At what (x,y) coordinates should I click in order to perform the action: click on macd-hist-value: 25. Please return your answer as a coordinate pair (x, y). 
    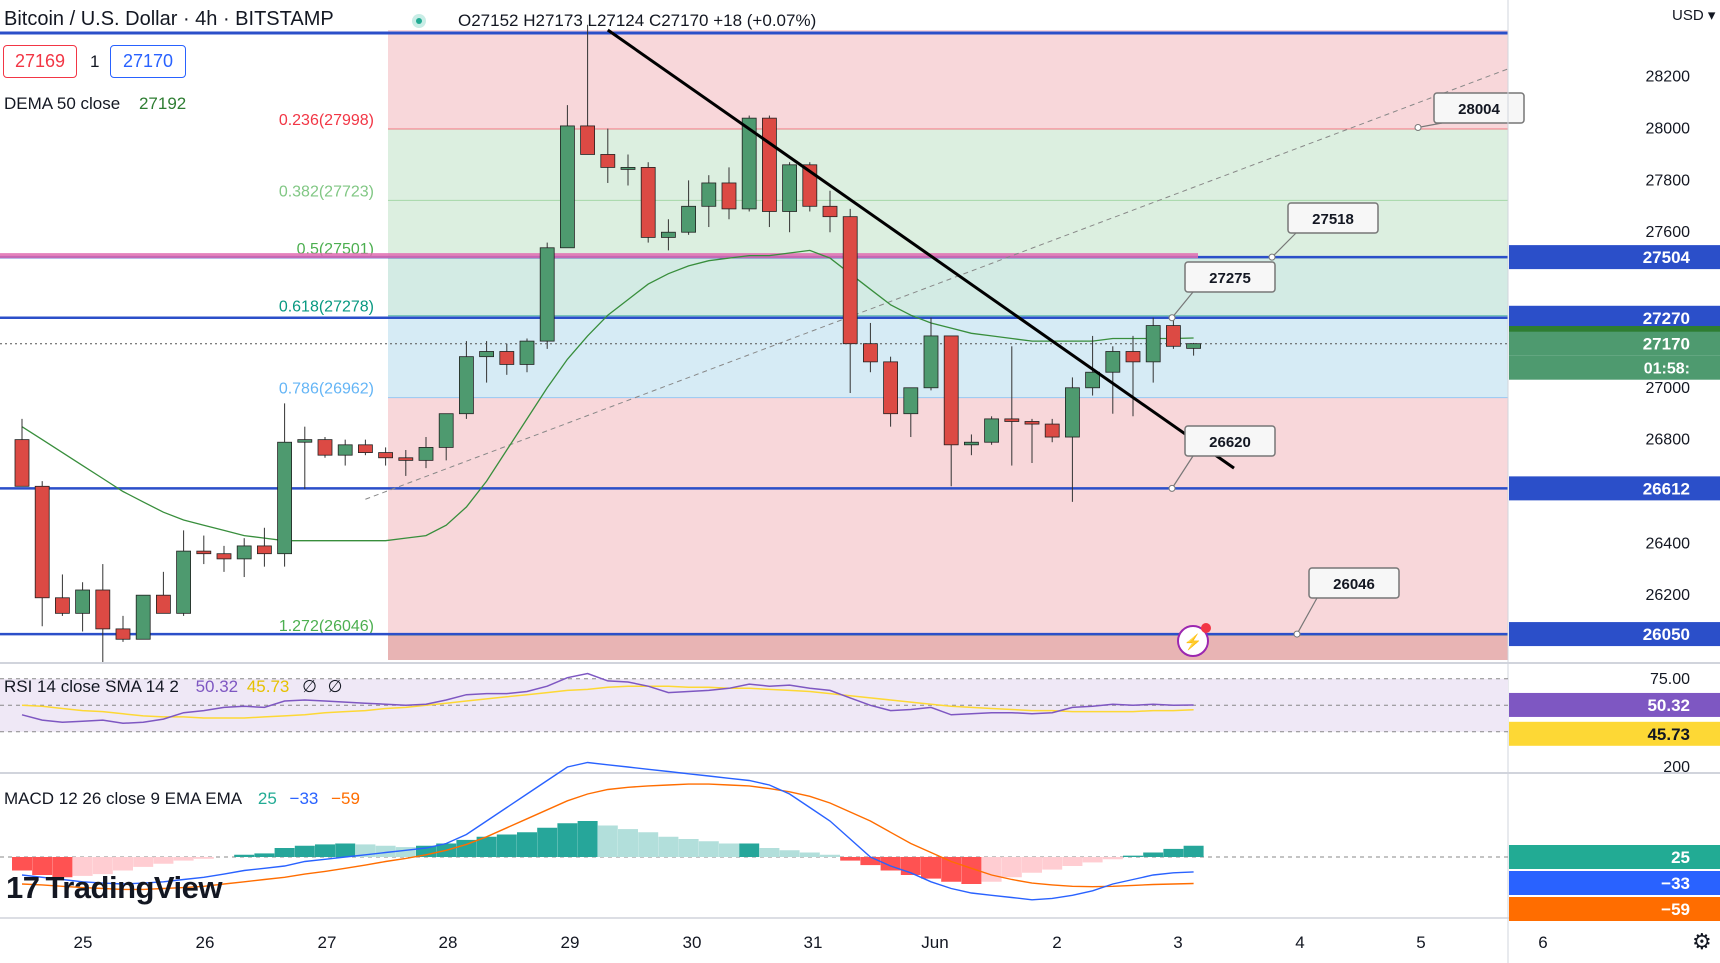
    Looking at the image, I should click on (267, 798).